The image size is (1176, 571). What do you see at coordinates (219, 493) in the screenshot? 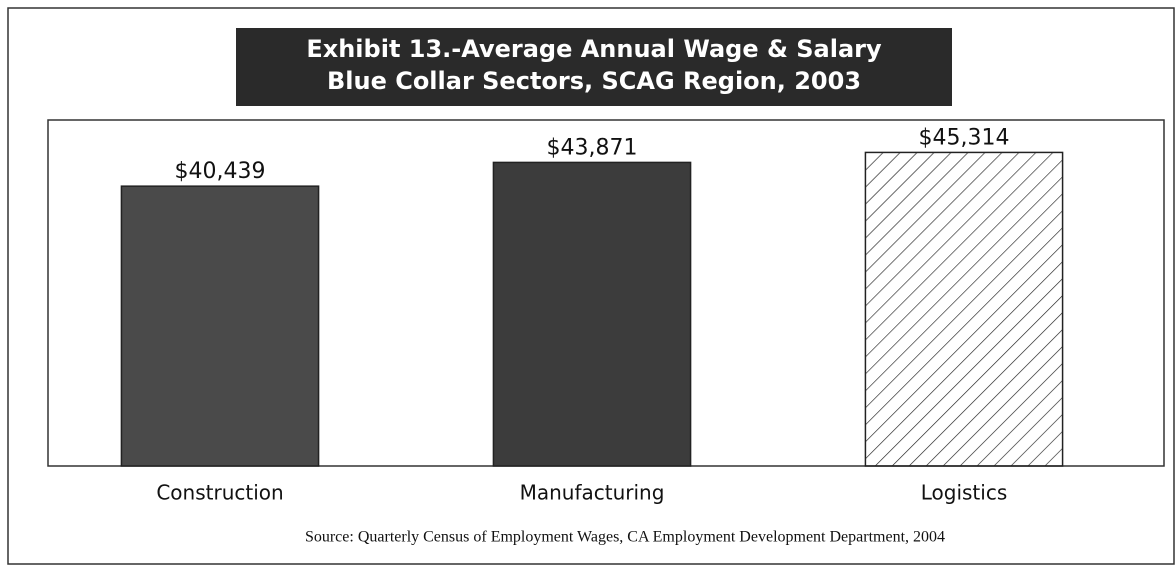
I see `x-tick-label: Construction` at bounding box center [219, 493].